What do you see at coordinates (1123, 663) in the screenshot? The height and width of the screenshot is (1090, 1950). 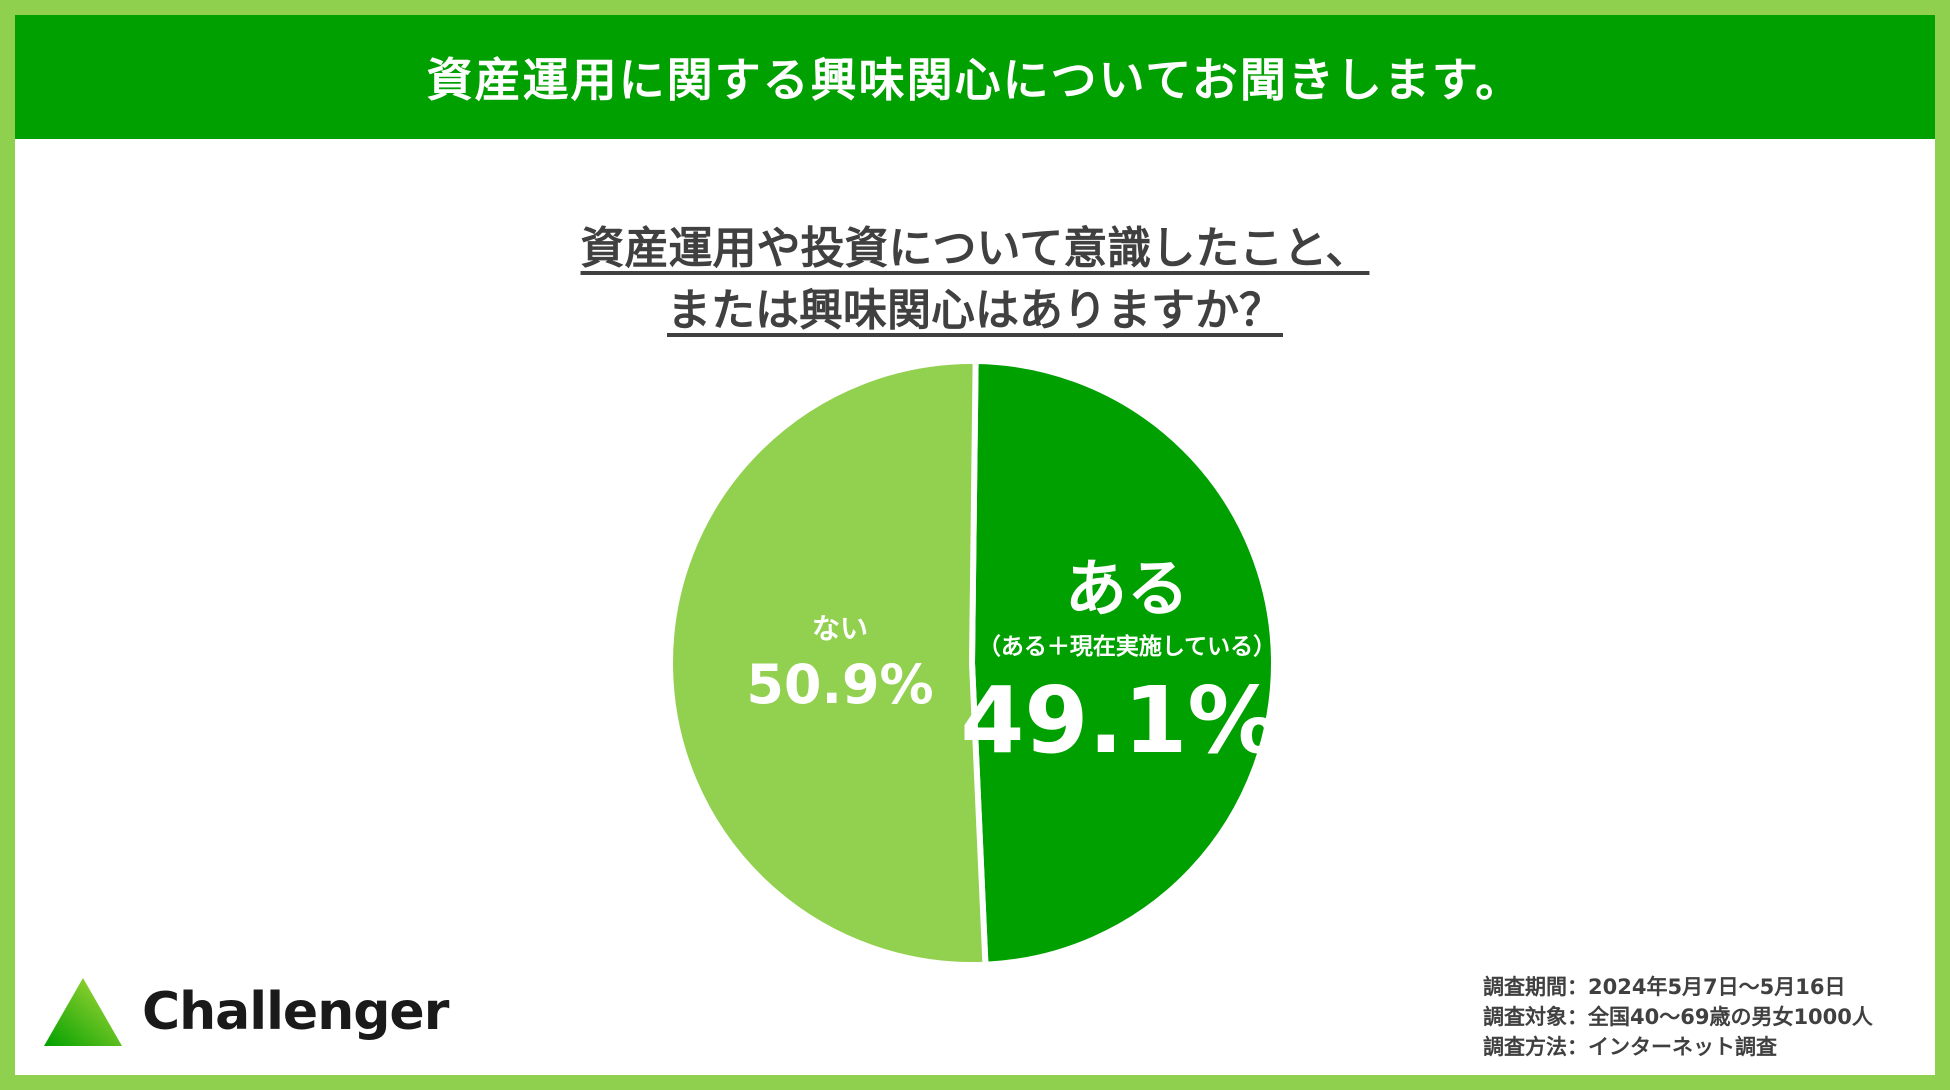 I see `pie-slice-yes` at bounding box center [1123, 663].